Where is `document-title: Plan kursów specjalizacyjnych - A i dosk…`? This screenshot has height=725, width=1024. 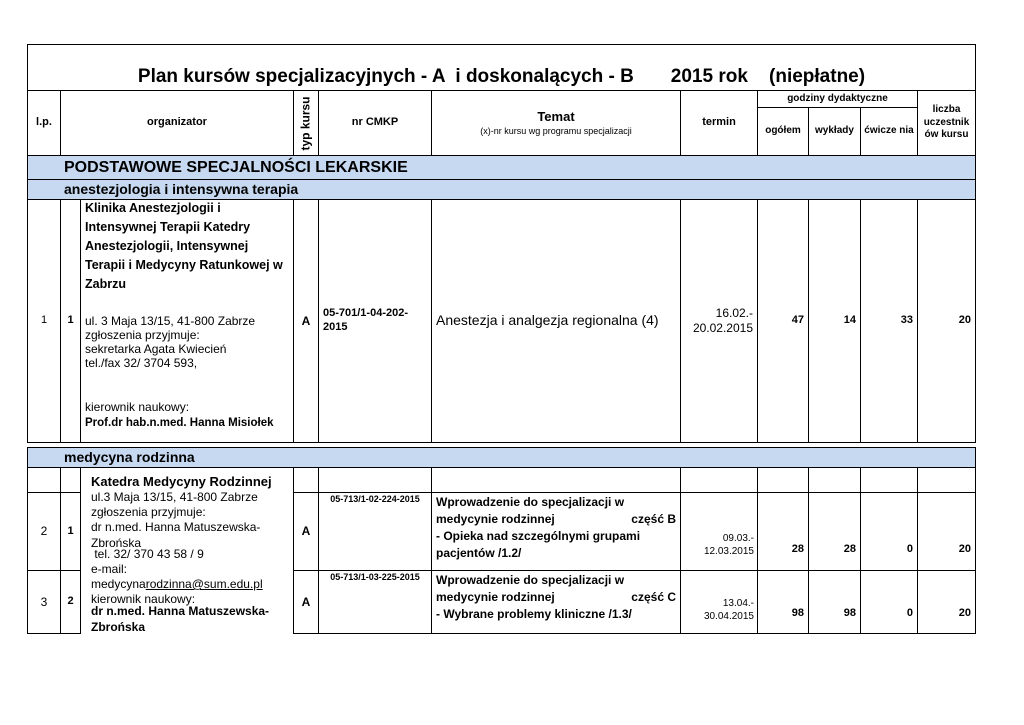 document-title: Plan kursów specjalizacyjnych - A i dosk… is located at coordinates (501, 67).